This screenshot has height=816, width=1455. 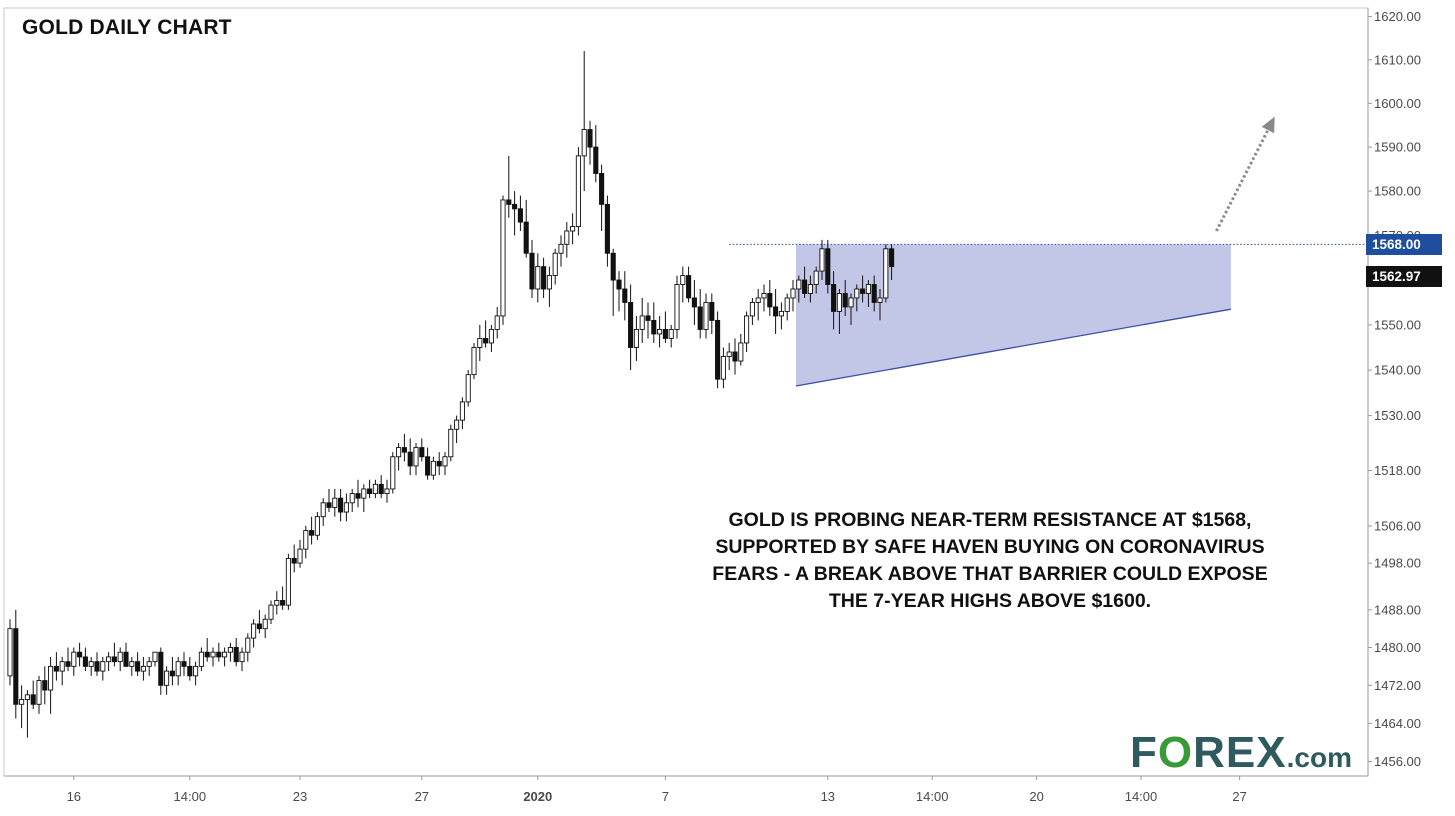 What do you see at coordinates (1397, 685) in the screenshot?
I see `y-tick-label: 1472.00` at bounding box center [1397, 685].